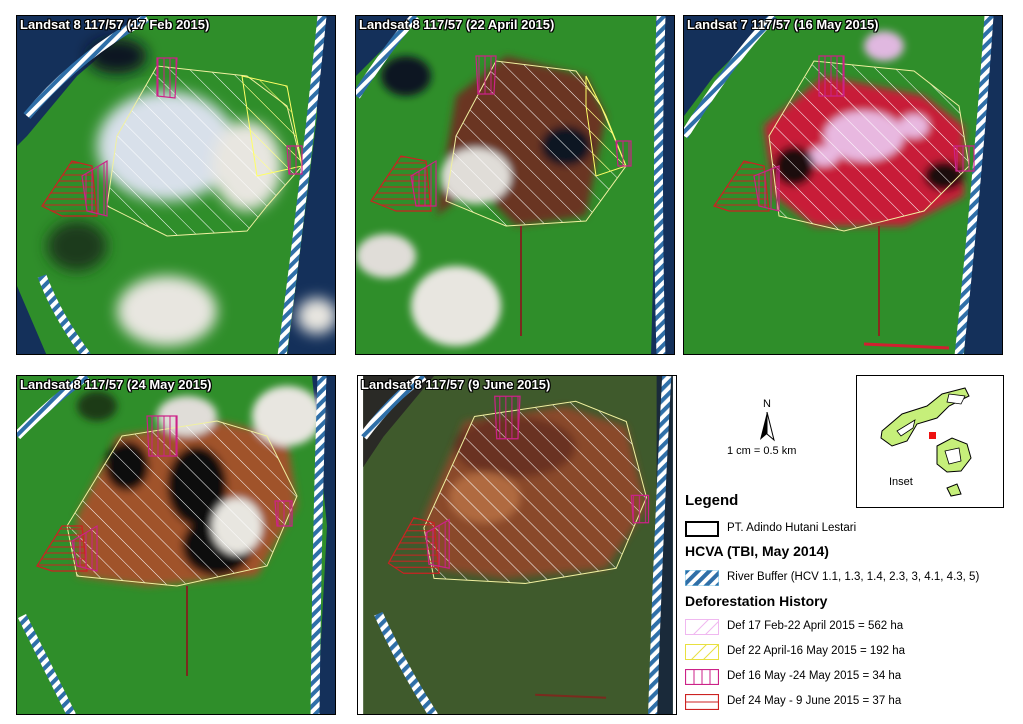  Describe the element at coordinates (757, 551) in the screenshot. I see `hcva-title: HCVA (TBI, May 2014)` at that location.